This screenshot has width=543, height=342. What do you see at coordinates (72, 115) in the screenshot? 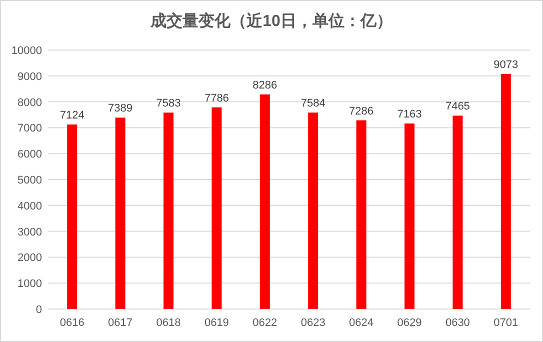
I see `data-label: 7124` at bounding box center [72, 115].